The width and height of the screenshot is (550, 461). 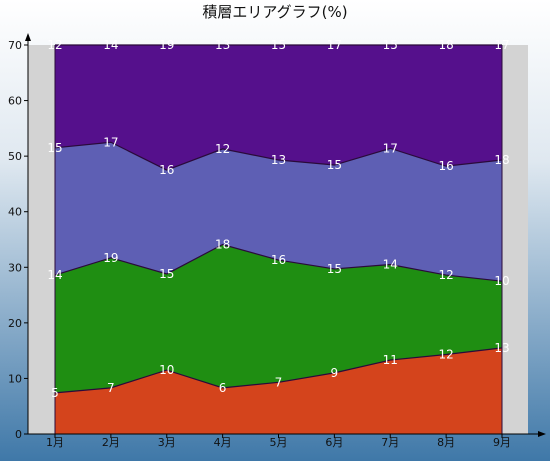 I want to click on x-axis-arrow, so click(x=542, y=434).